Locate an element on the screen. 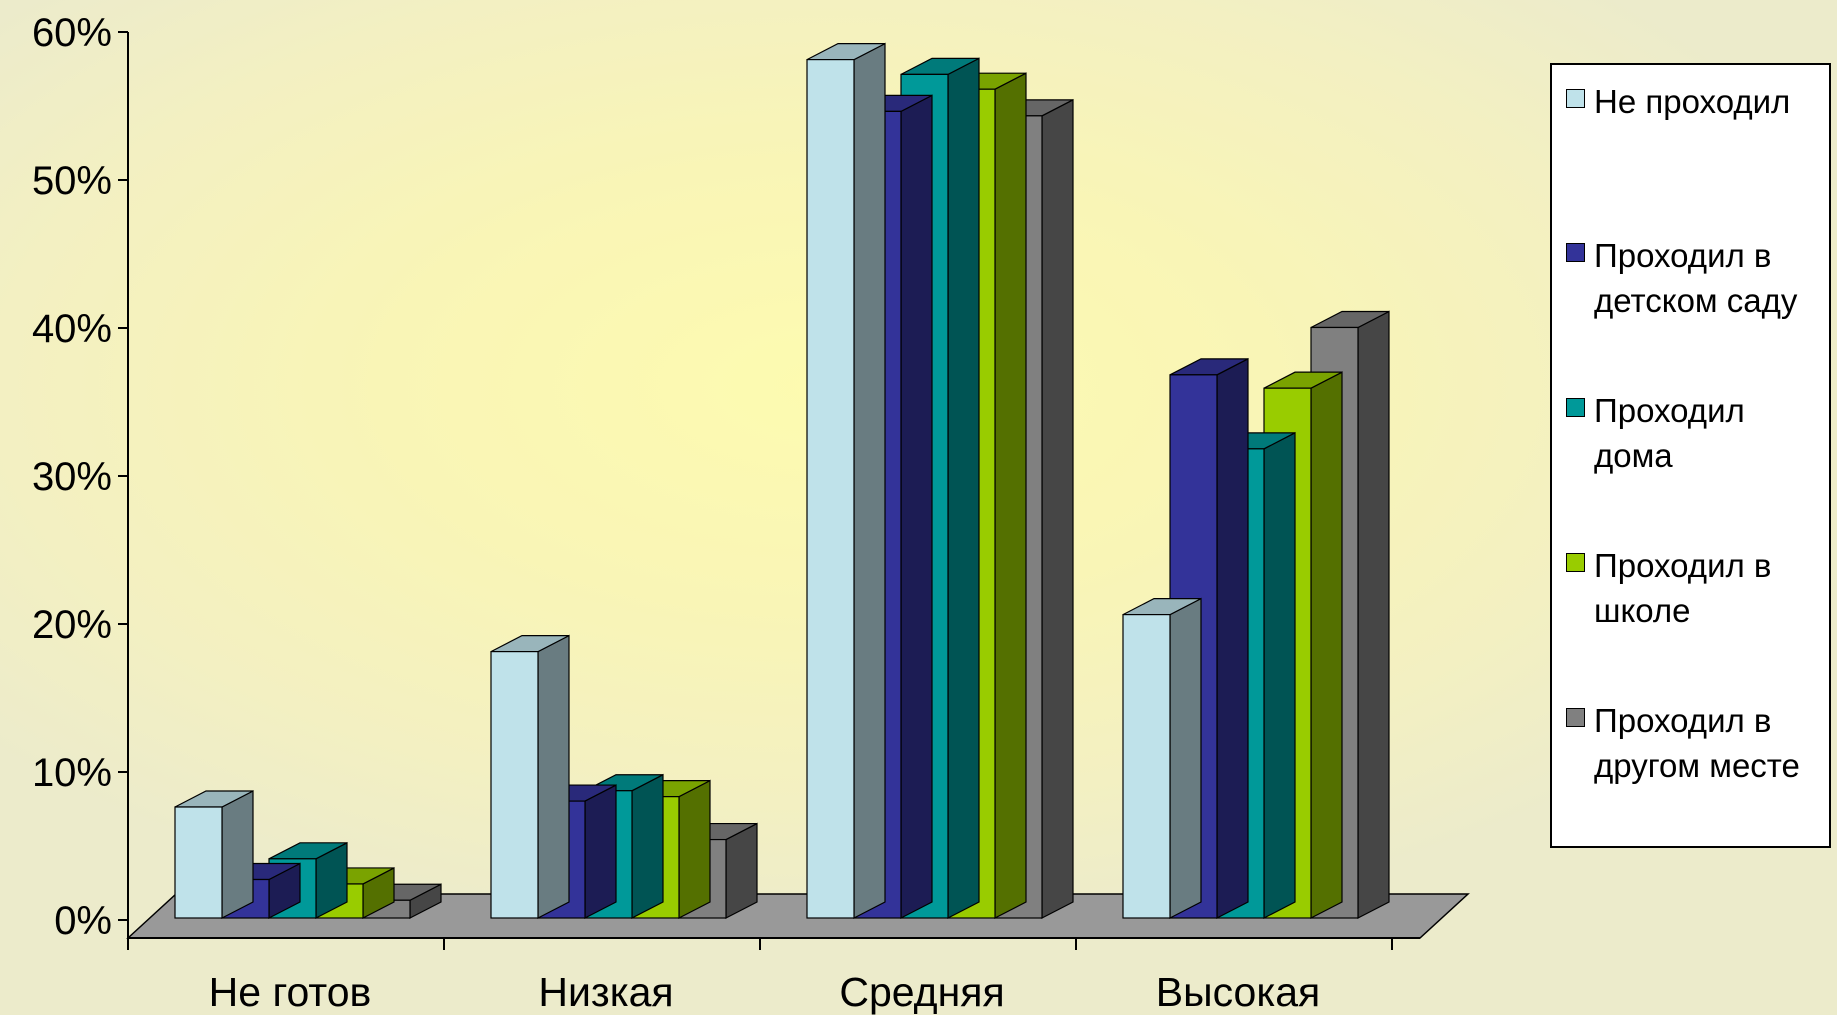  y-tick-label: 30% is located at coordinates (72, 477).